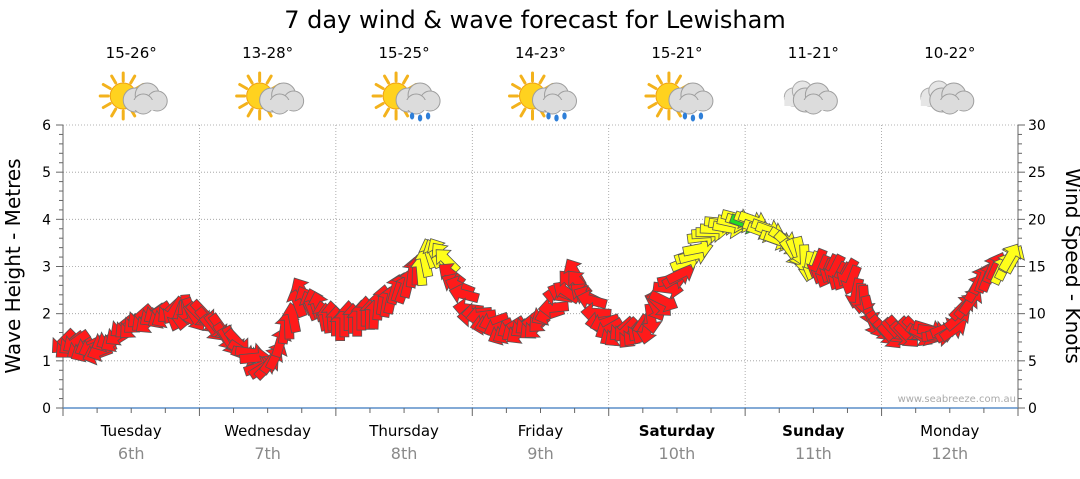 The width and height of the screenshot is (1080, 479). I want to click on left-axis-tick-label: 0, so click(46, 409).